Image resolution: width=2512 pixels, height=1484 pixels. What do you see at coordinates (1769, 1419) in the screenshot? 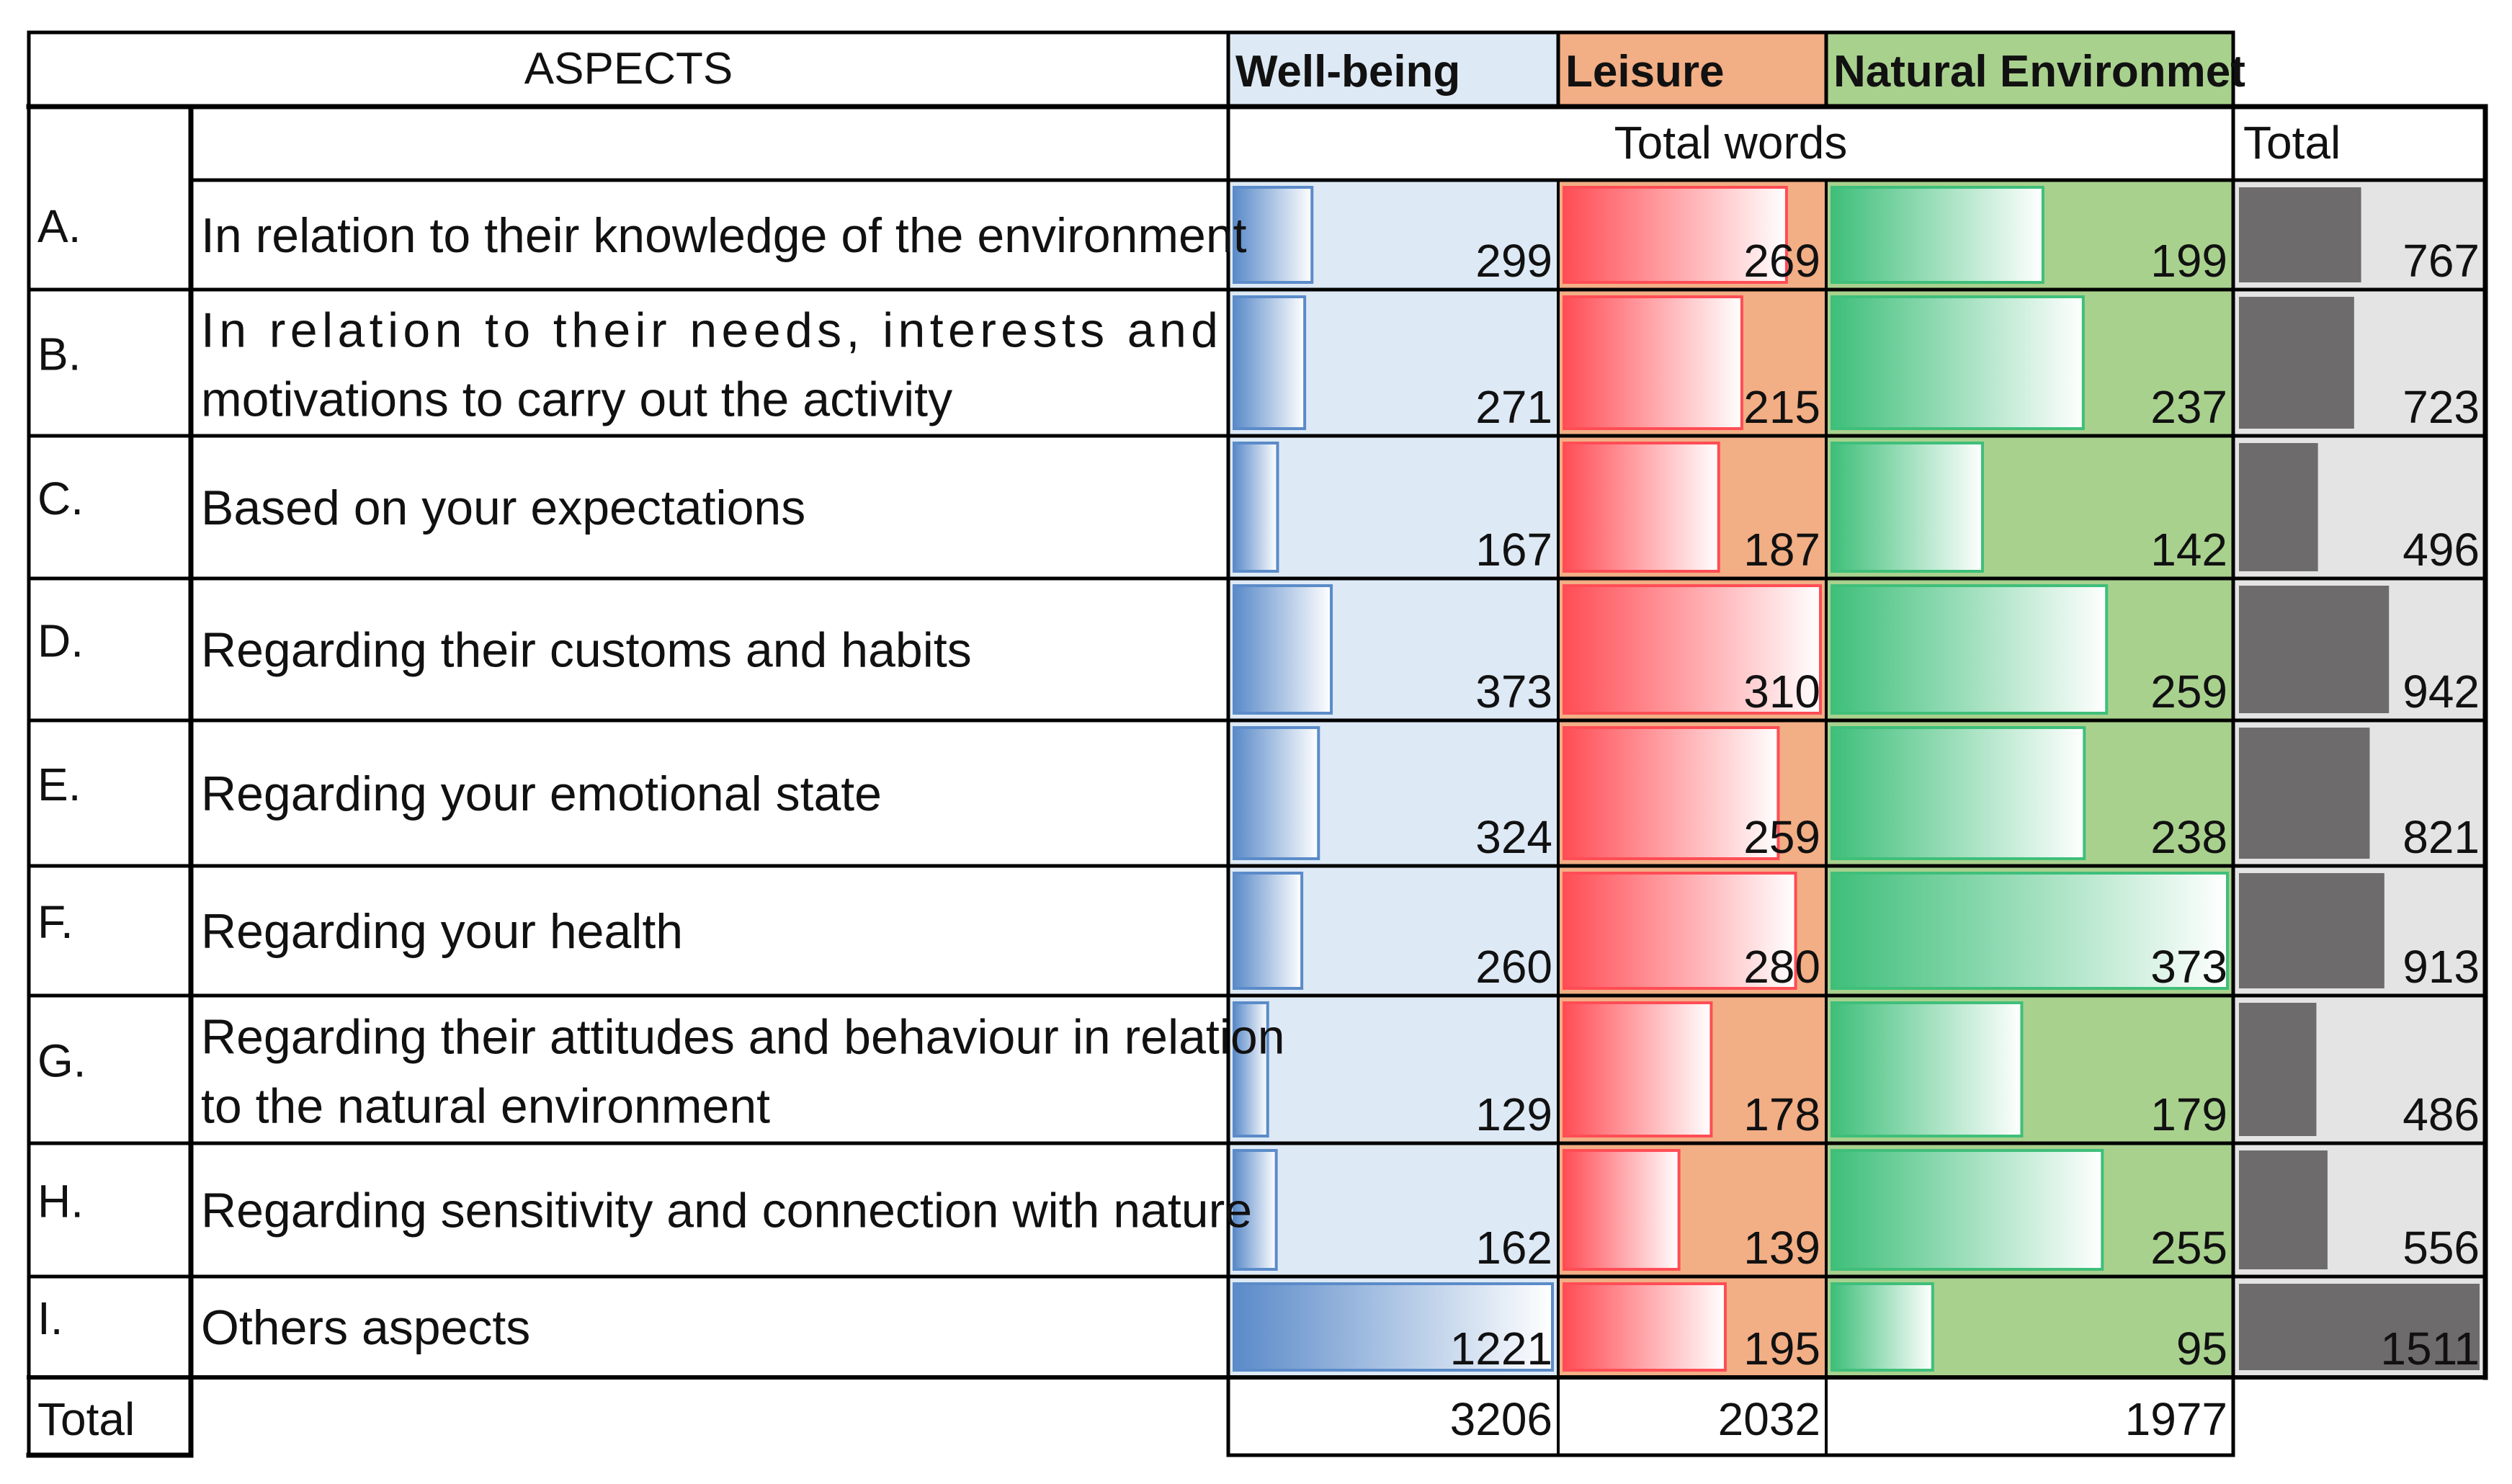
I see `footer-total-leisure: 2032` at bounding box center [1769, 1419].